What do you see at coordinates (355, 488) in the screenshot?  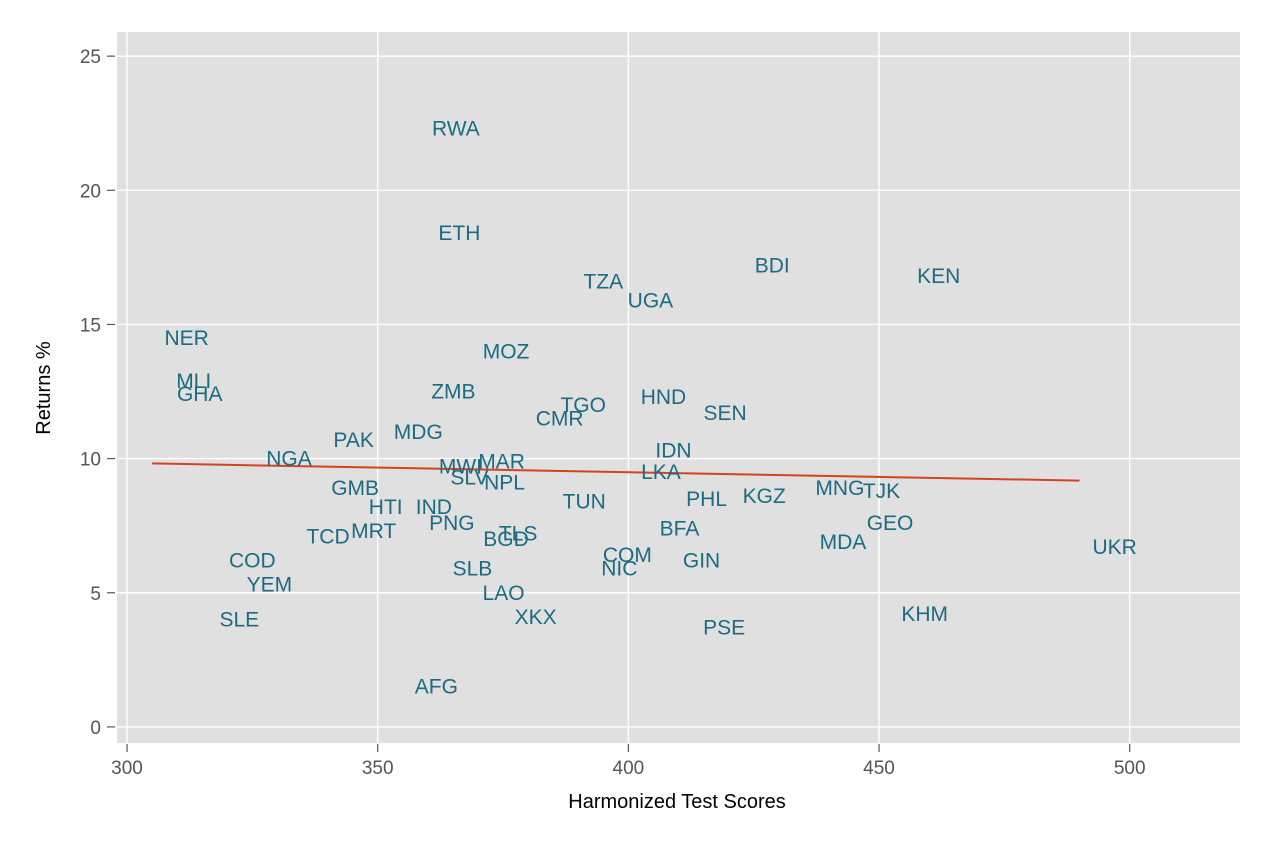 I see `point-label-gmb: GMB` at bounding box center [355, 488].